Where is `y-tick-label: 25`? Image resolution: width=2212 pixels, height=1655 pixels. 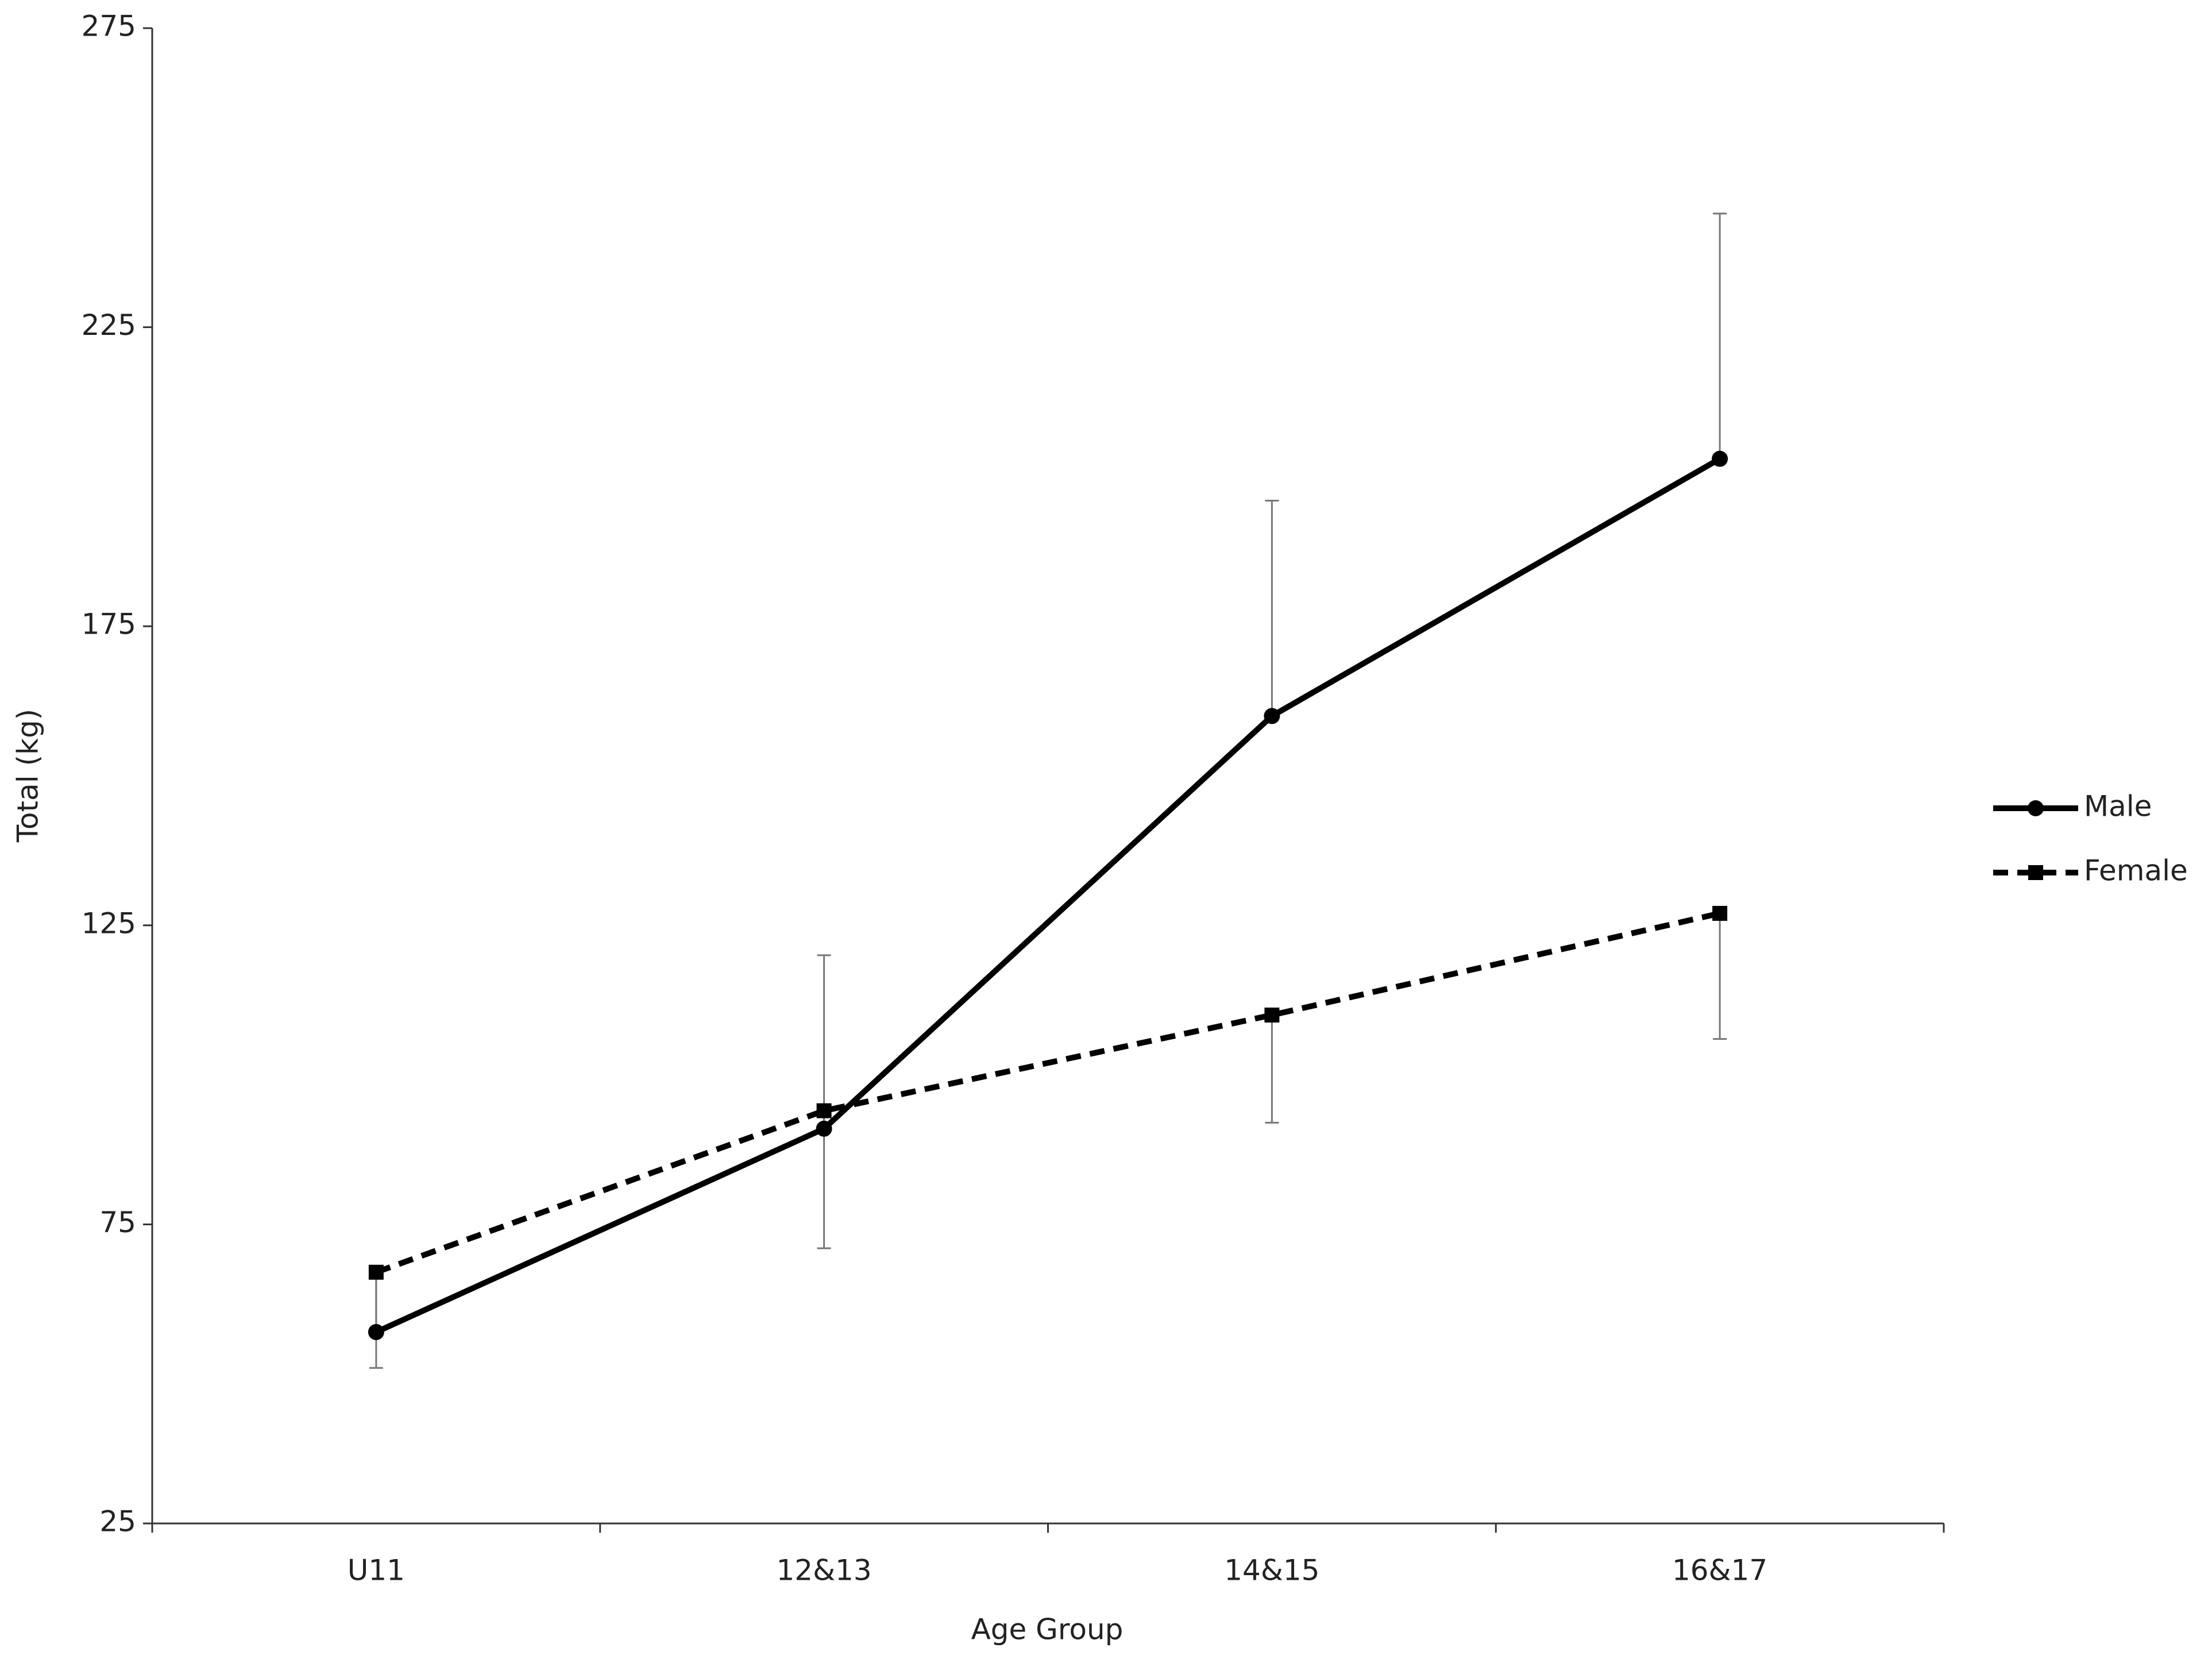
y-tick-label: 25 is located at coordinates (117, 1522).